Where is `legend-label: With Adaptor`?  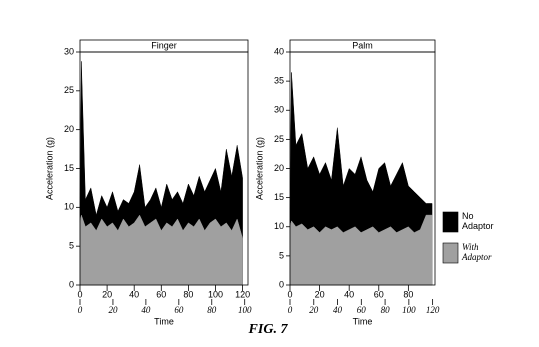 legend-label: With Adaptor is located at coordinates (476, 252).